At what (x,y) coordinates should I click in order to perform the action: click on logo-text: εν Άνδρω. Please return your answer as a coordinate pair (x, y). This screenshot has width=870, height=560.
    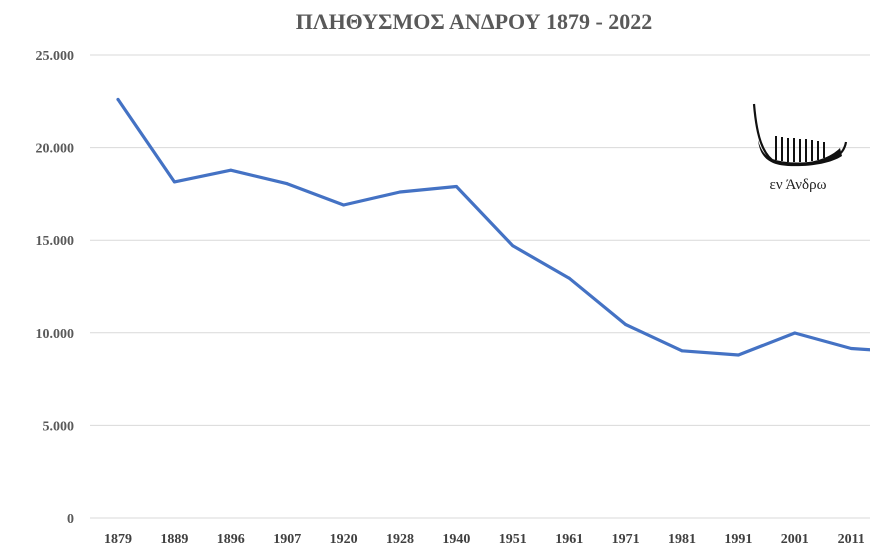
    Looking at the image, I should click on (798, 185).